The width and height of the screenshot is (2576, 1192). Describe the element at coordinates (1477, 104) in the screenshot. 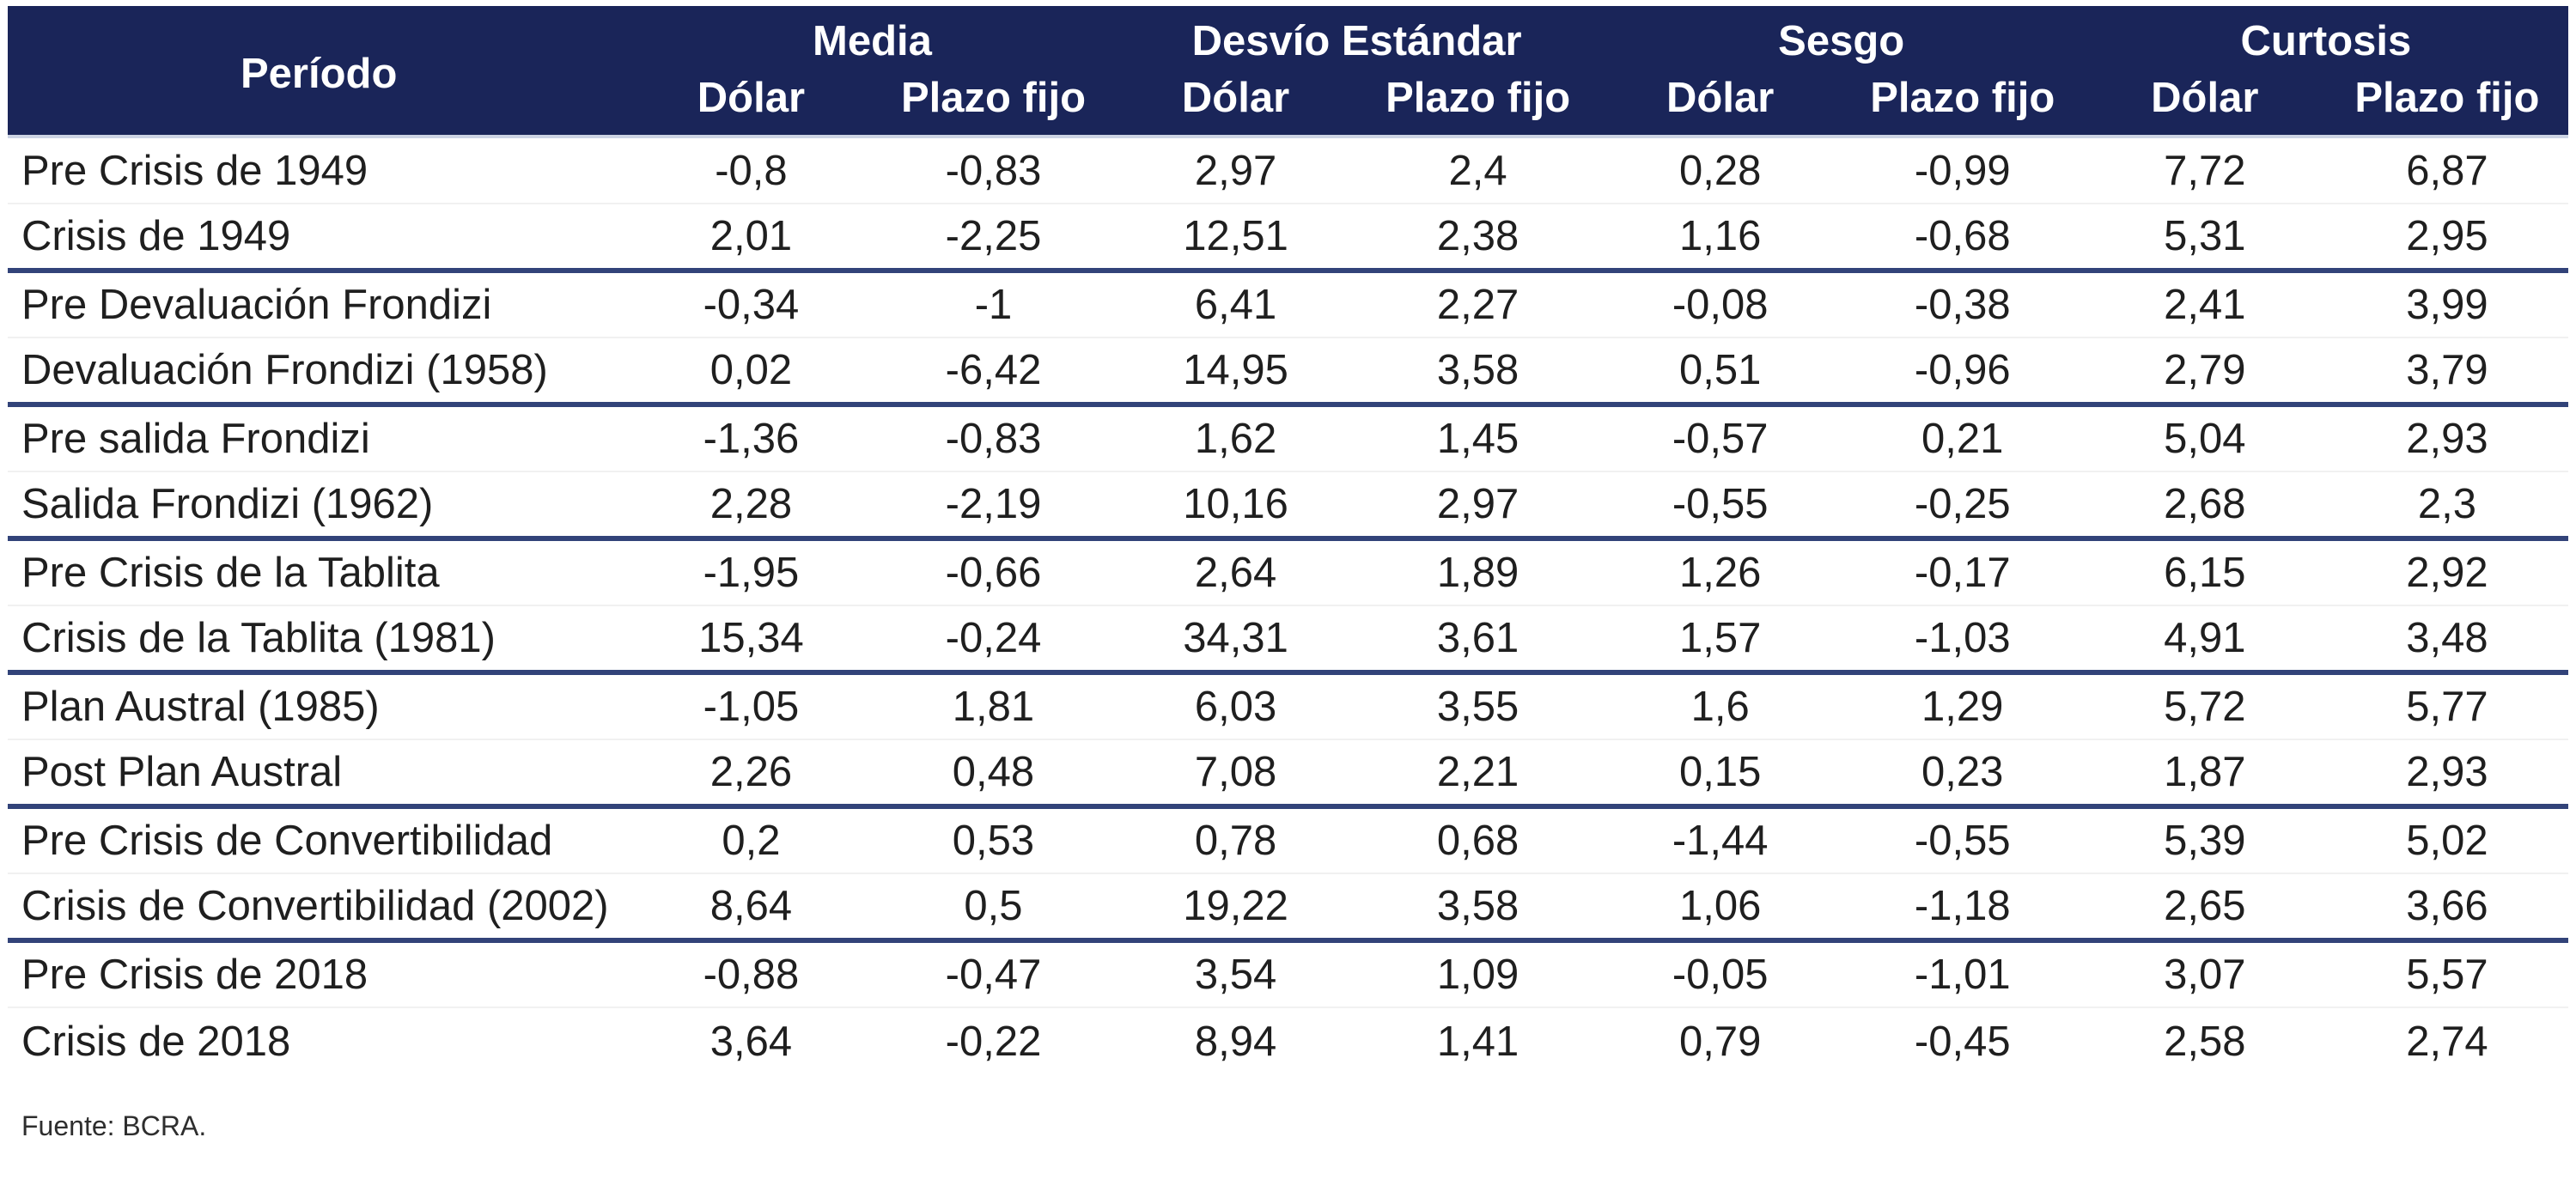

I see `col-header-desvio-plazo-fijo: Plazo fijo` at that location.